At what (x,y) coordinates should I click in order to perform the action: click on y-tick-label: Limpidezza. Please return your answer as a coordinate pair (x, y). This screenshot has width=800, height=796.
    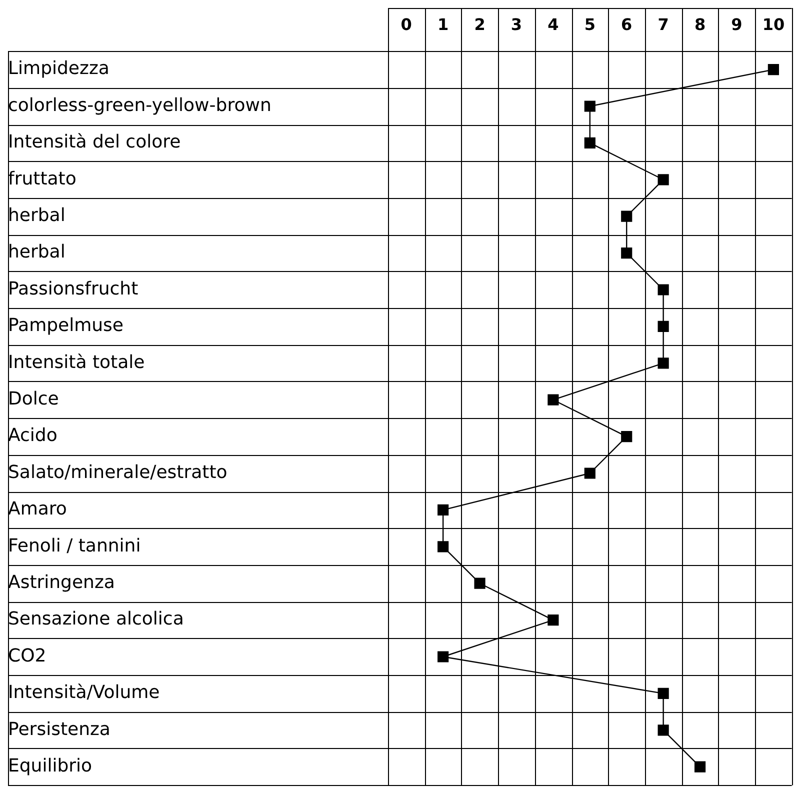
    Looking at the image, I should click on (59, 69).